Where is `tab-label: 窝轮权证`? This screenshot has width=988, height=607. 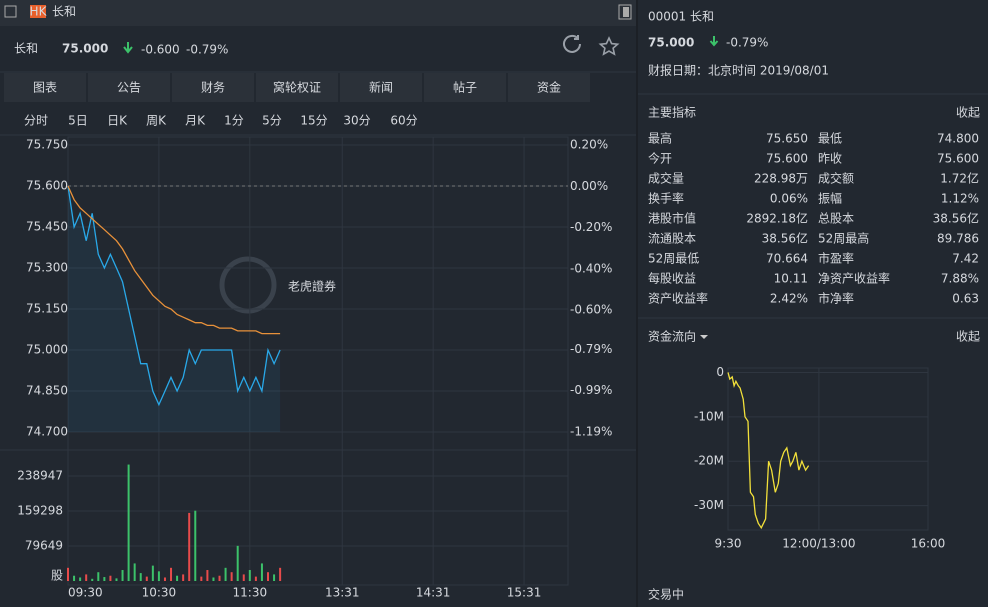
tab-label: 窝轮权证 is located at coordinates (297, 87).